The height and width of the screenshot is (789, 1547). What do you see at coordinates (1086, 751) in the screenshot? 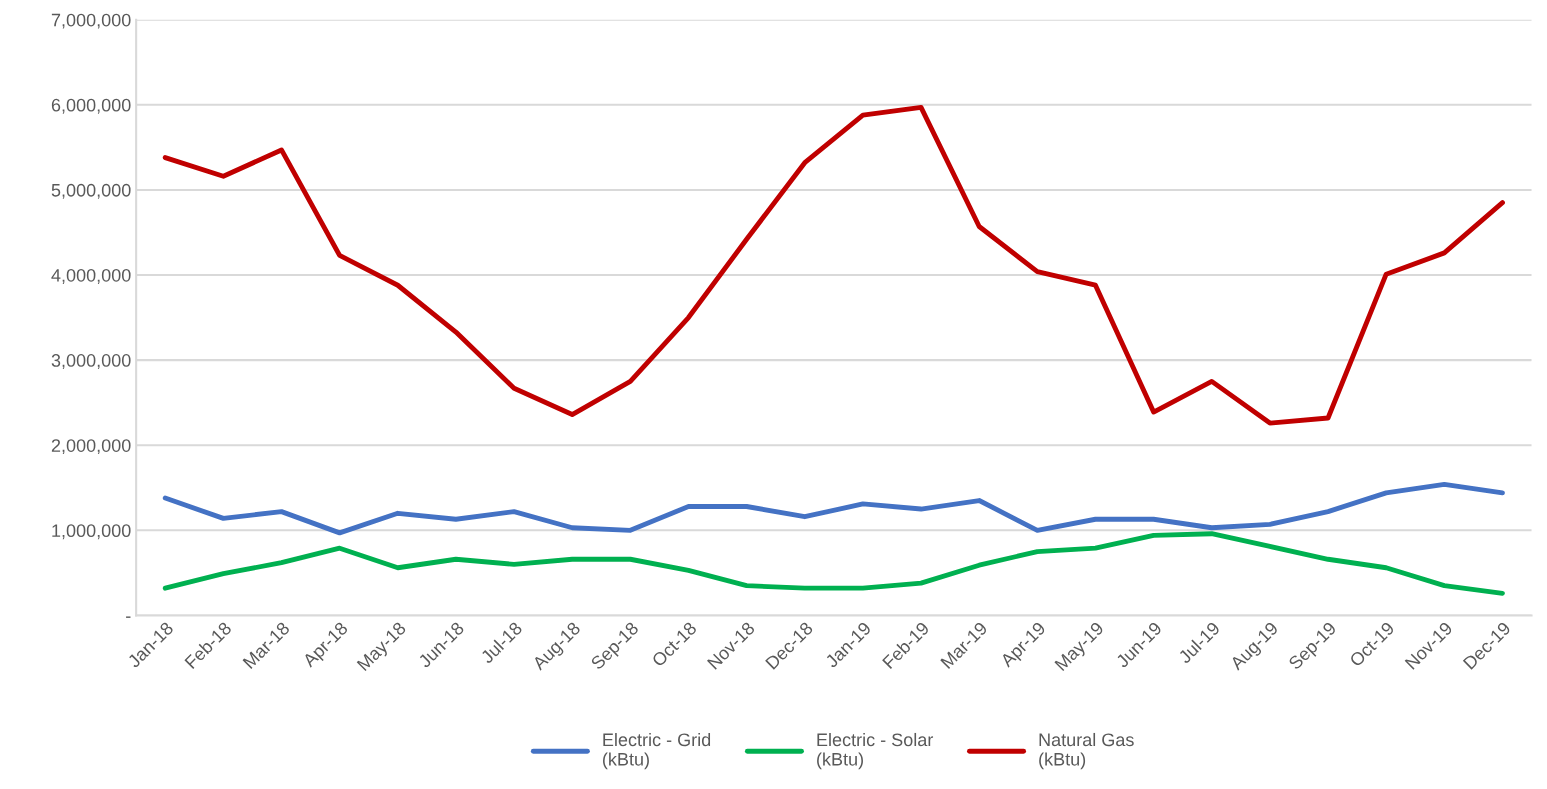
I see `legend-label: Natural Gas (kBtu)` at bounding box center [1086, 751].